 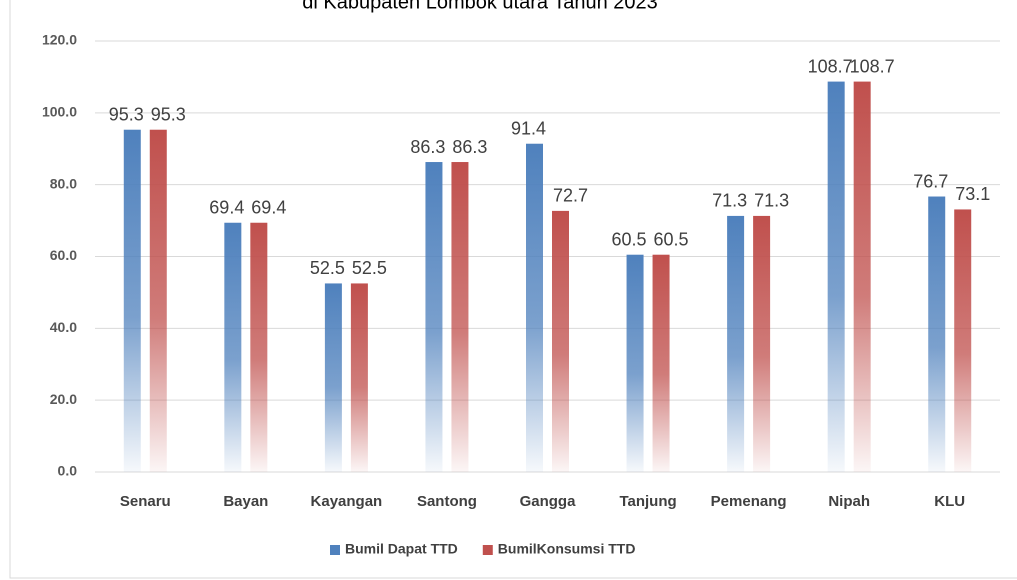 I want to click on x-tick-label: Senaru, so click(x=145, y=501).